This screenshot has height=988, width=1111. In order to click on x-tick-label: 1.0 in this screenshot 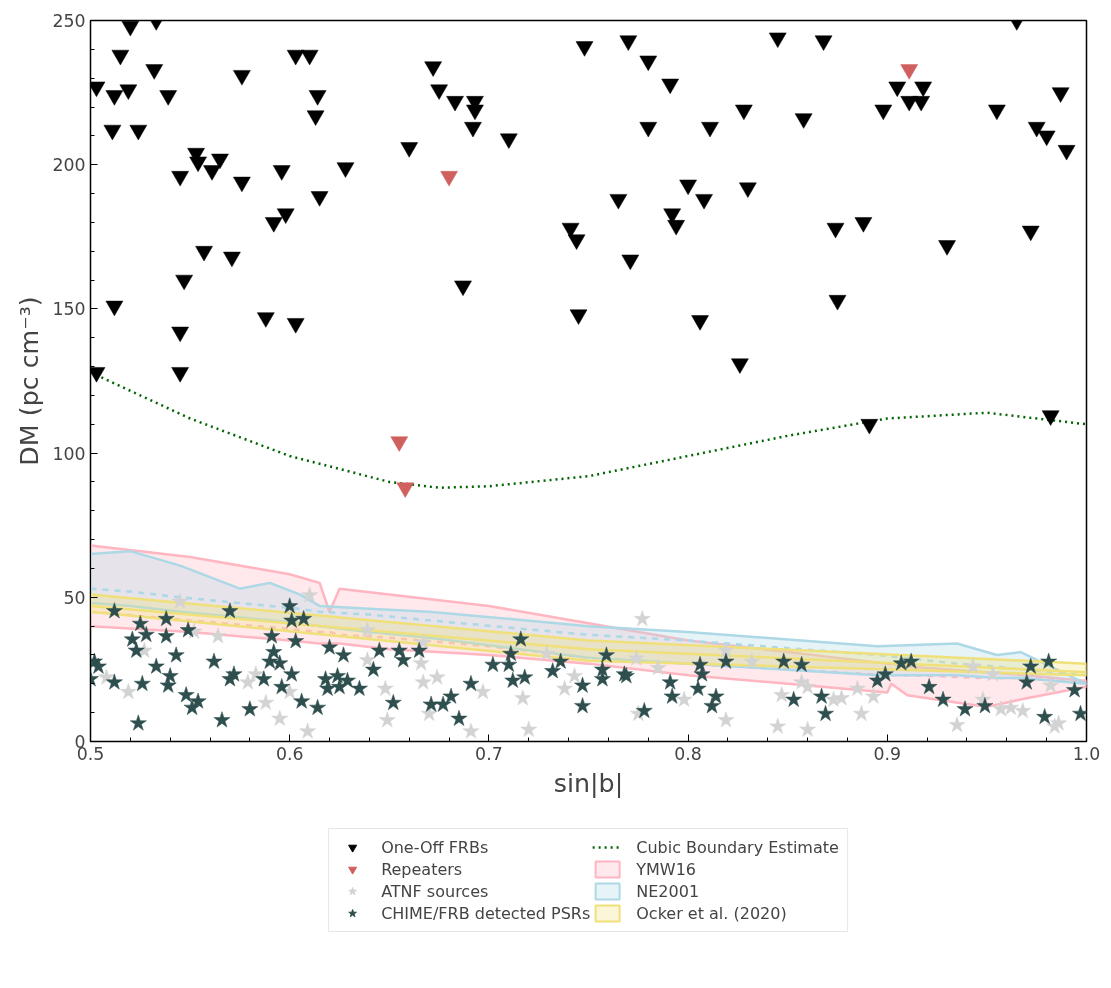, I will do `click(1086, 753)`.